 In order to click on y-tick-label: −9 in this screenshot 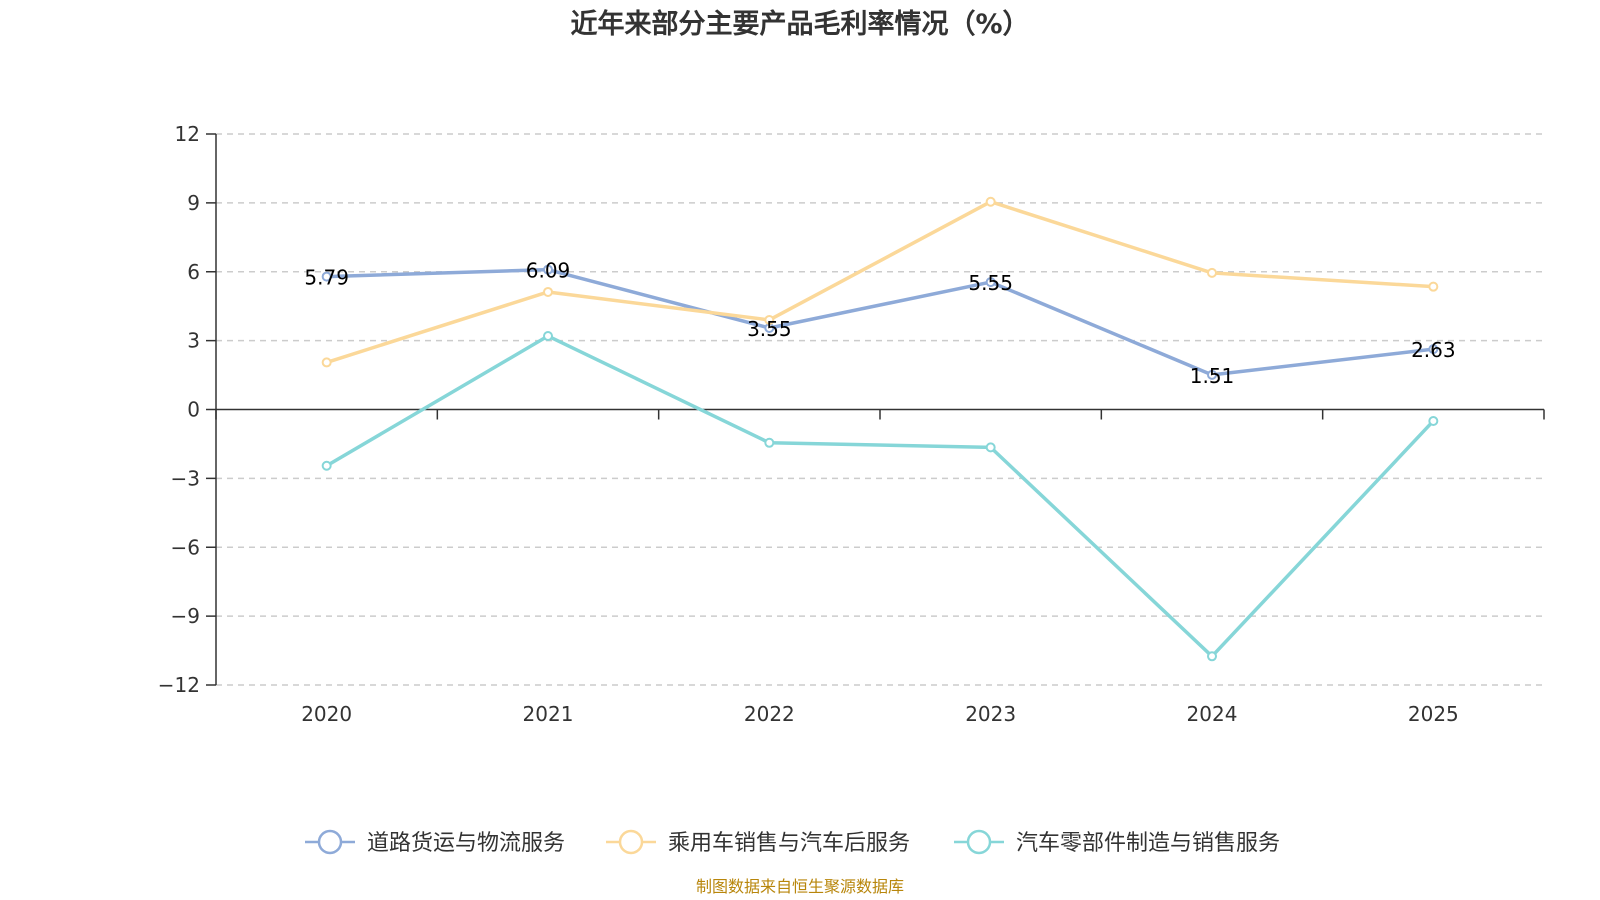, I will do `click(185, 616)`.